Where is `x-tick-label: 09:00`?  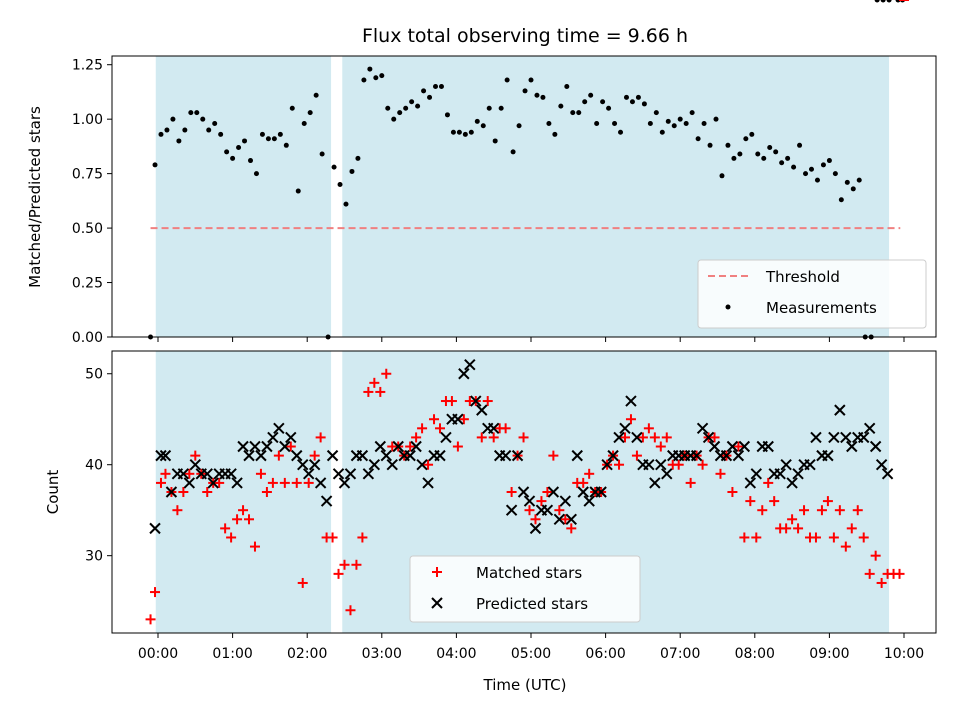 x-tick-label: 09:00 is located at coordinates (829, 654).